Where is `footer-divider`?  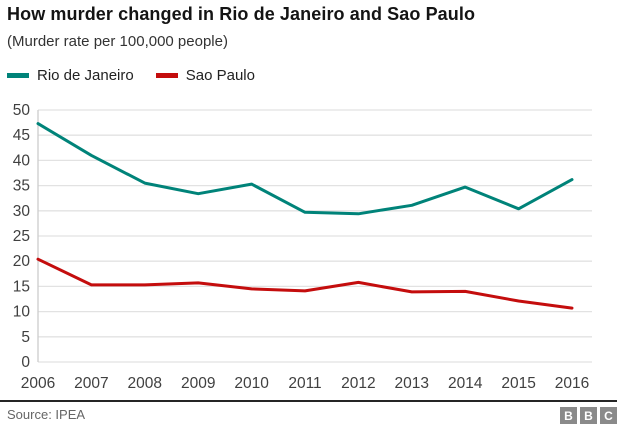 footer-divider is located at coordinates (308, 401).